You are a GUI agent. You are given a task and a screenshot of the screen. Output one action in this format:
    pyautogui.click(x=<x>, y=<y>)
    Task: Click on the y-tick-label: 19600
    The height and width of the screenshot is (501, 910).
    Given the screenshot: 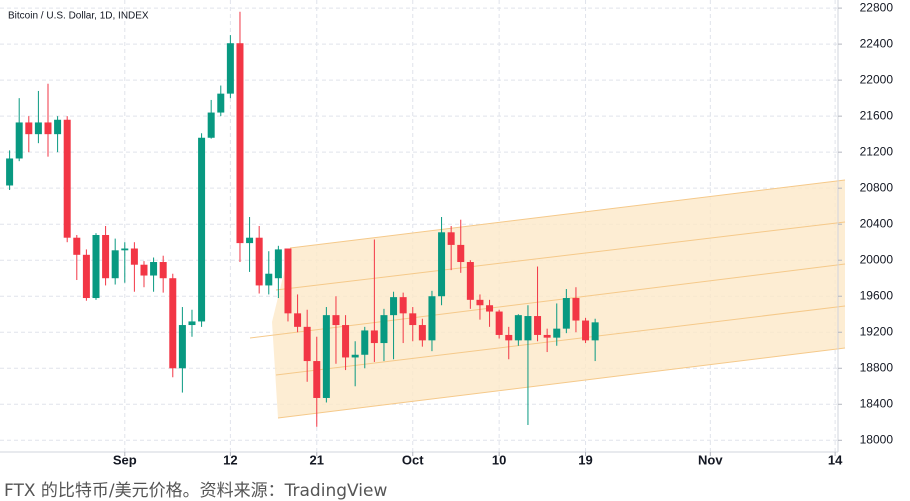 What is the action you would take?
    pyautogui.click(x=877, y=295)
    